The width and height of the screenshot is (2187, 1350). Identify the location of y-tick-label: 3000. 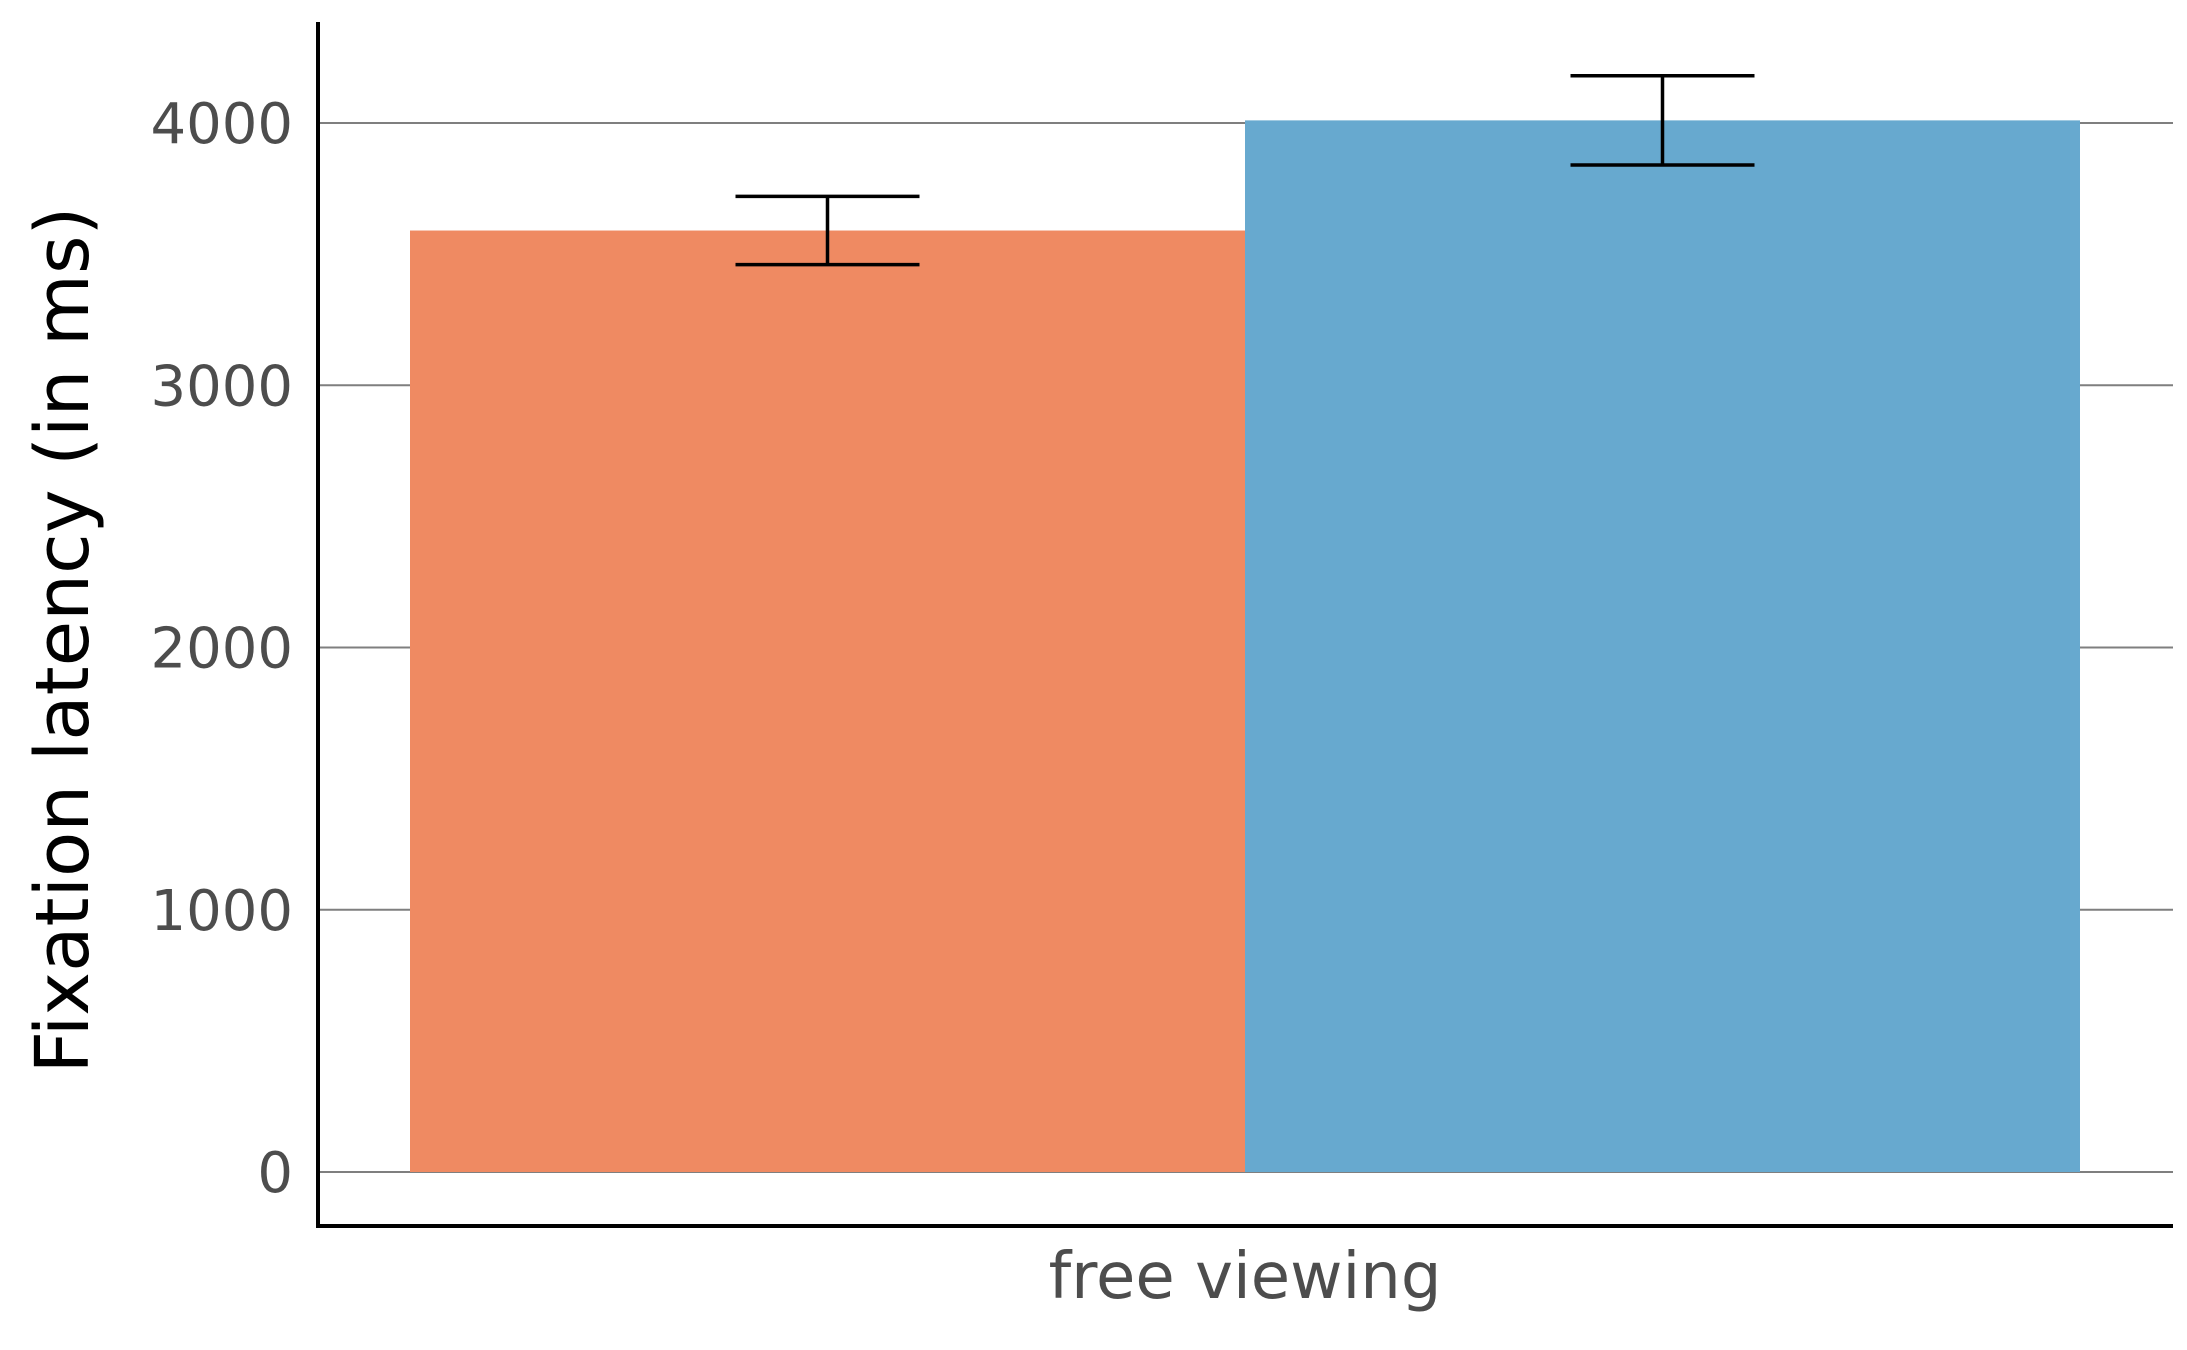
(221, 386).